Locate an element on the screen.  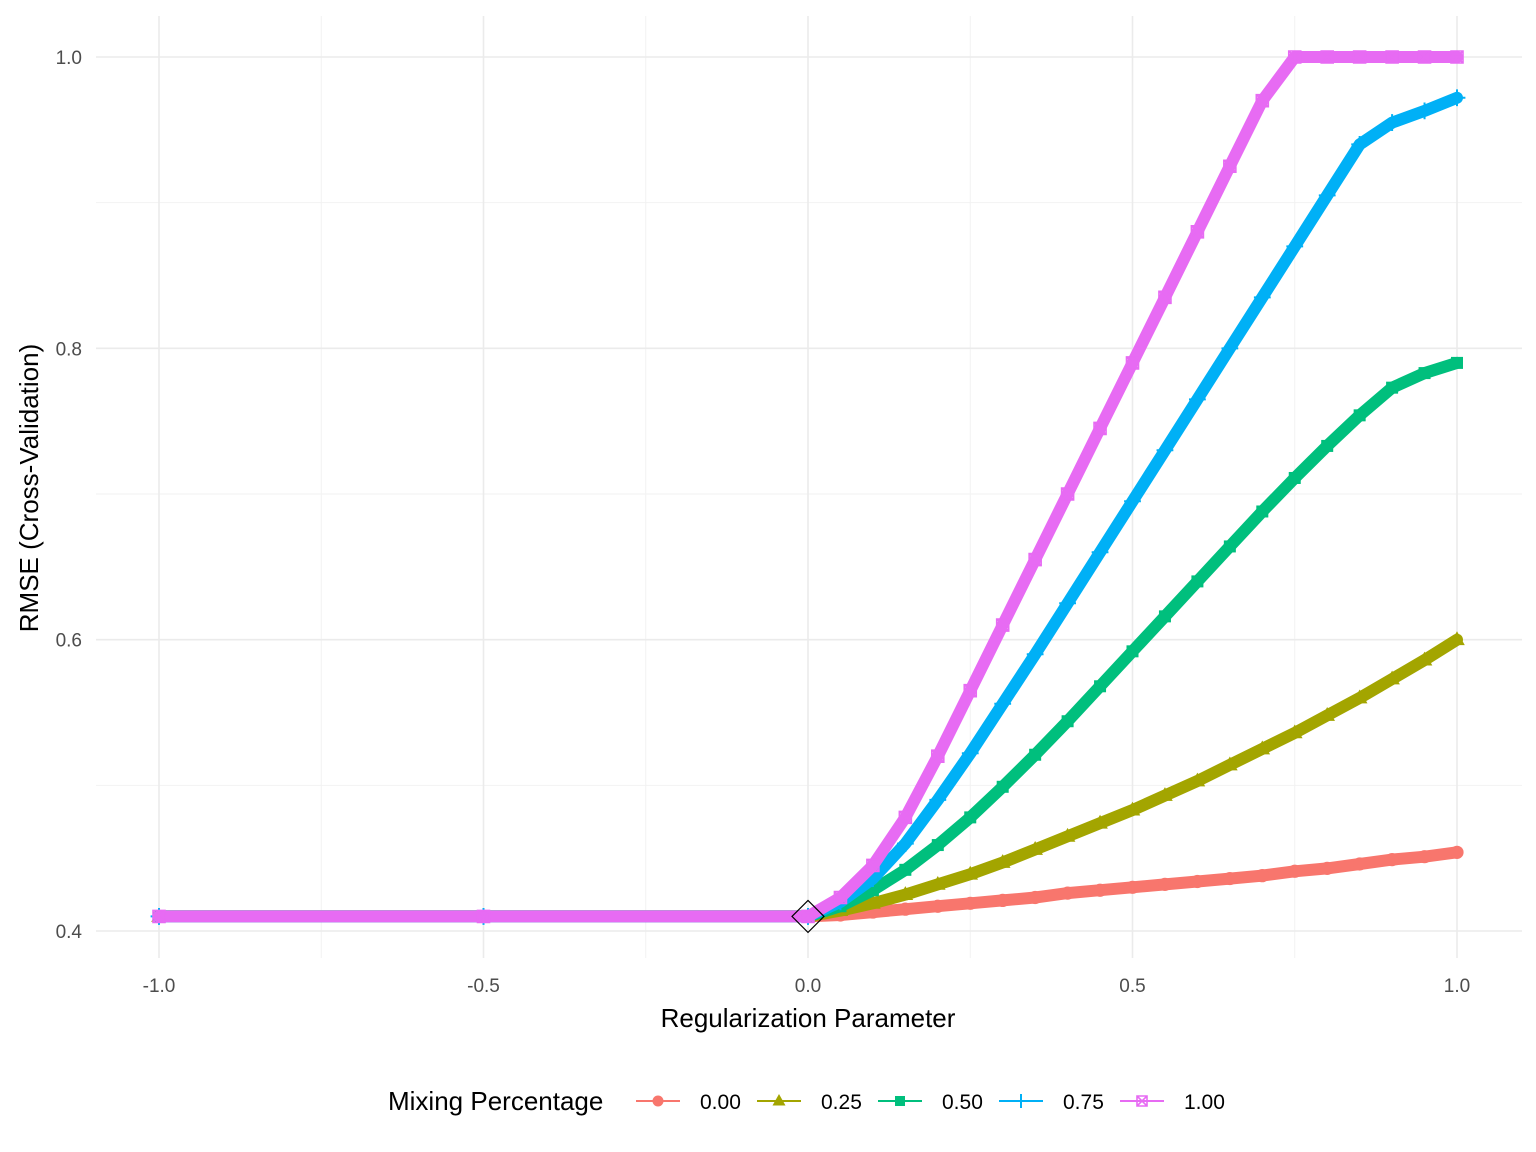
x-axis-ticks: -1.0 -0.5 0.0 0.5 1.0 is located at coordinates (807, 986).